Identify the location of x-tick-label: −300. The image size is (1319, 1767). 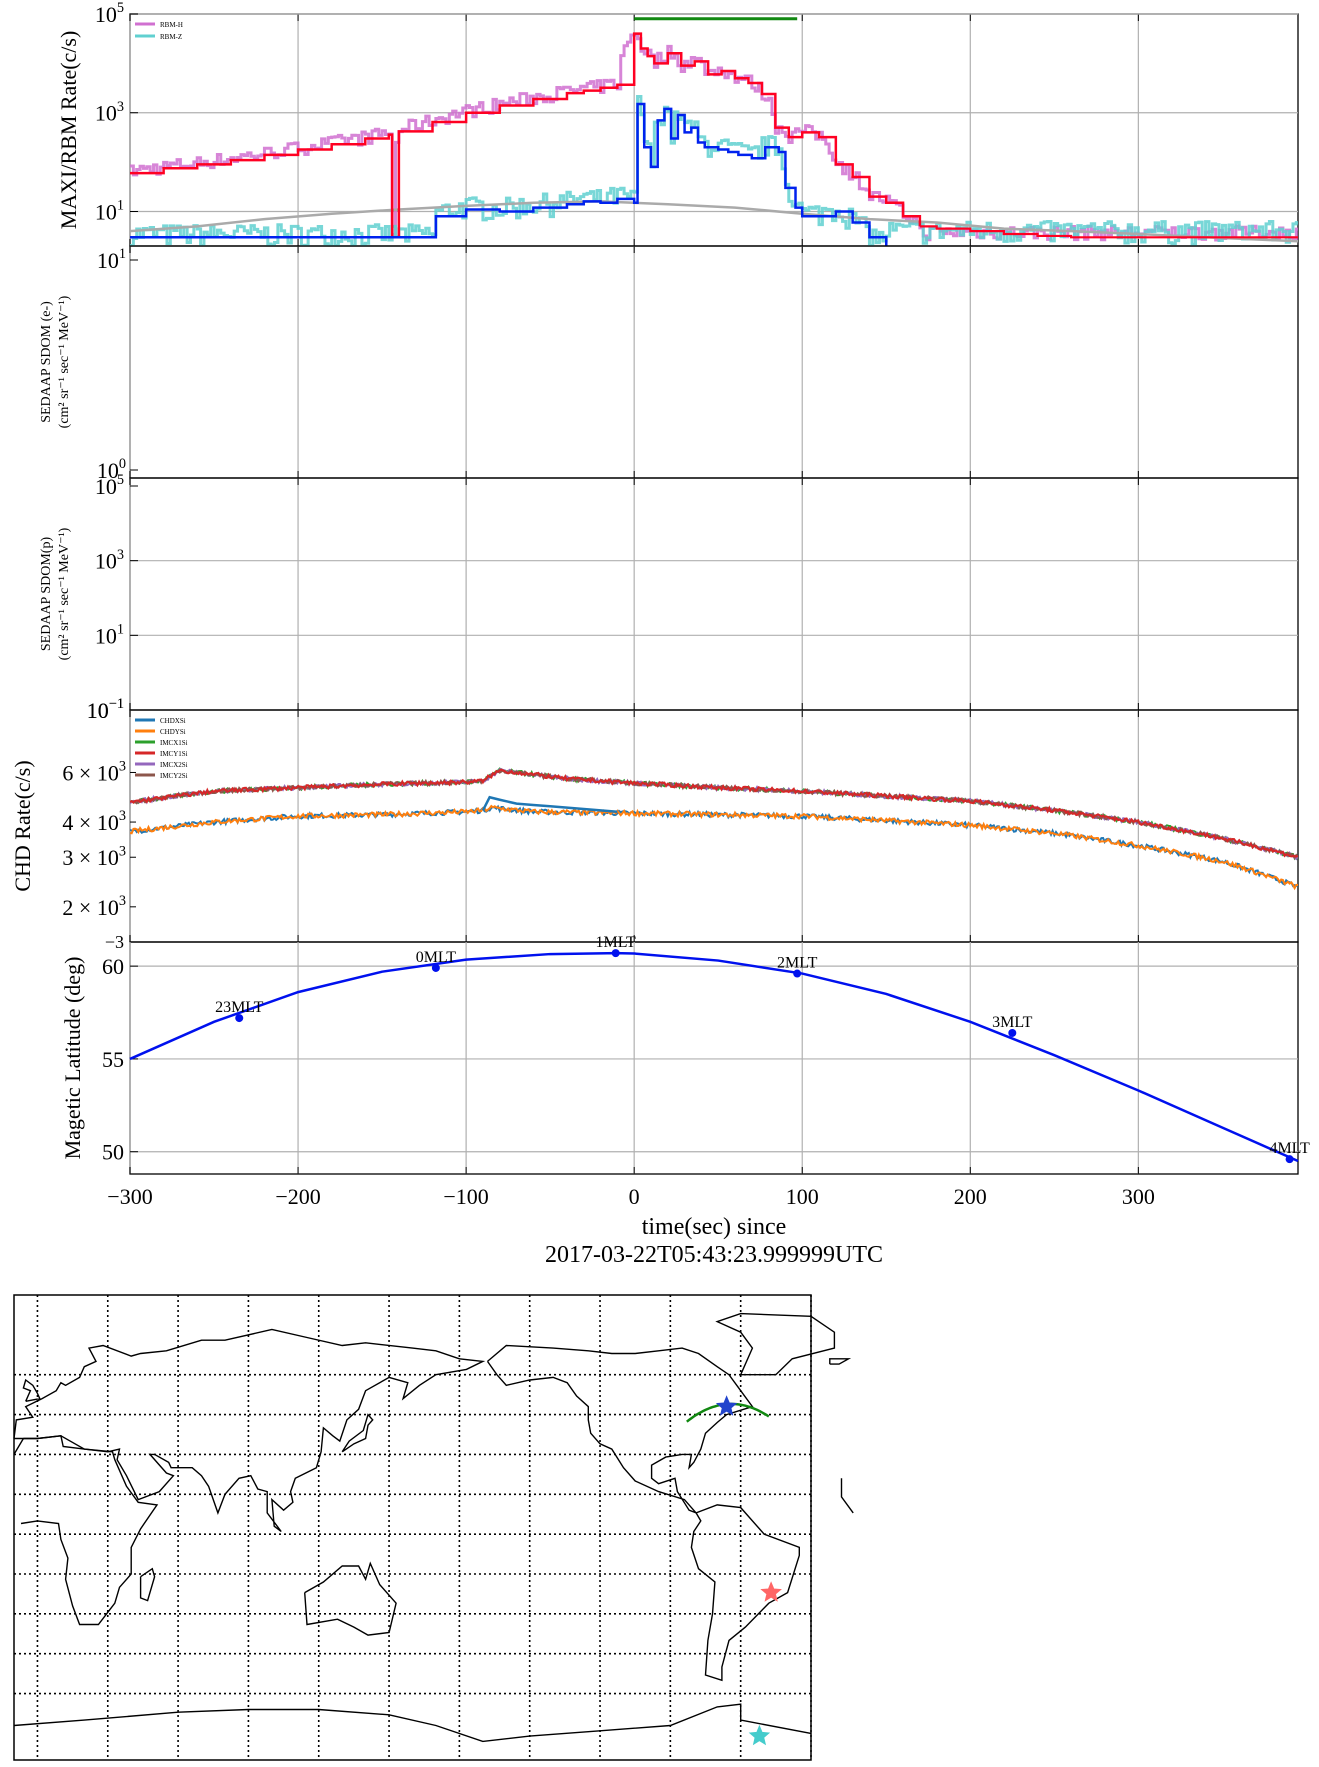
(129, 1196).